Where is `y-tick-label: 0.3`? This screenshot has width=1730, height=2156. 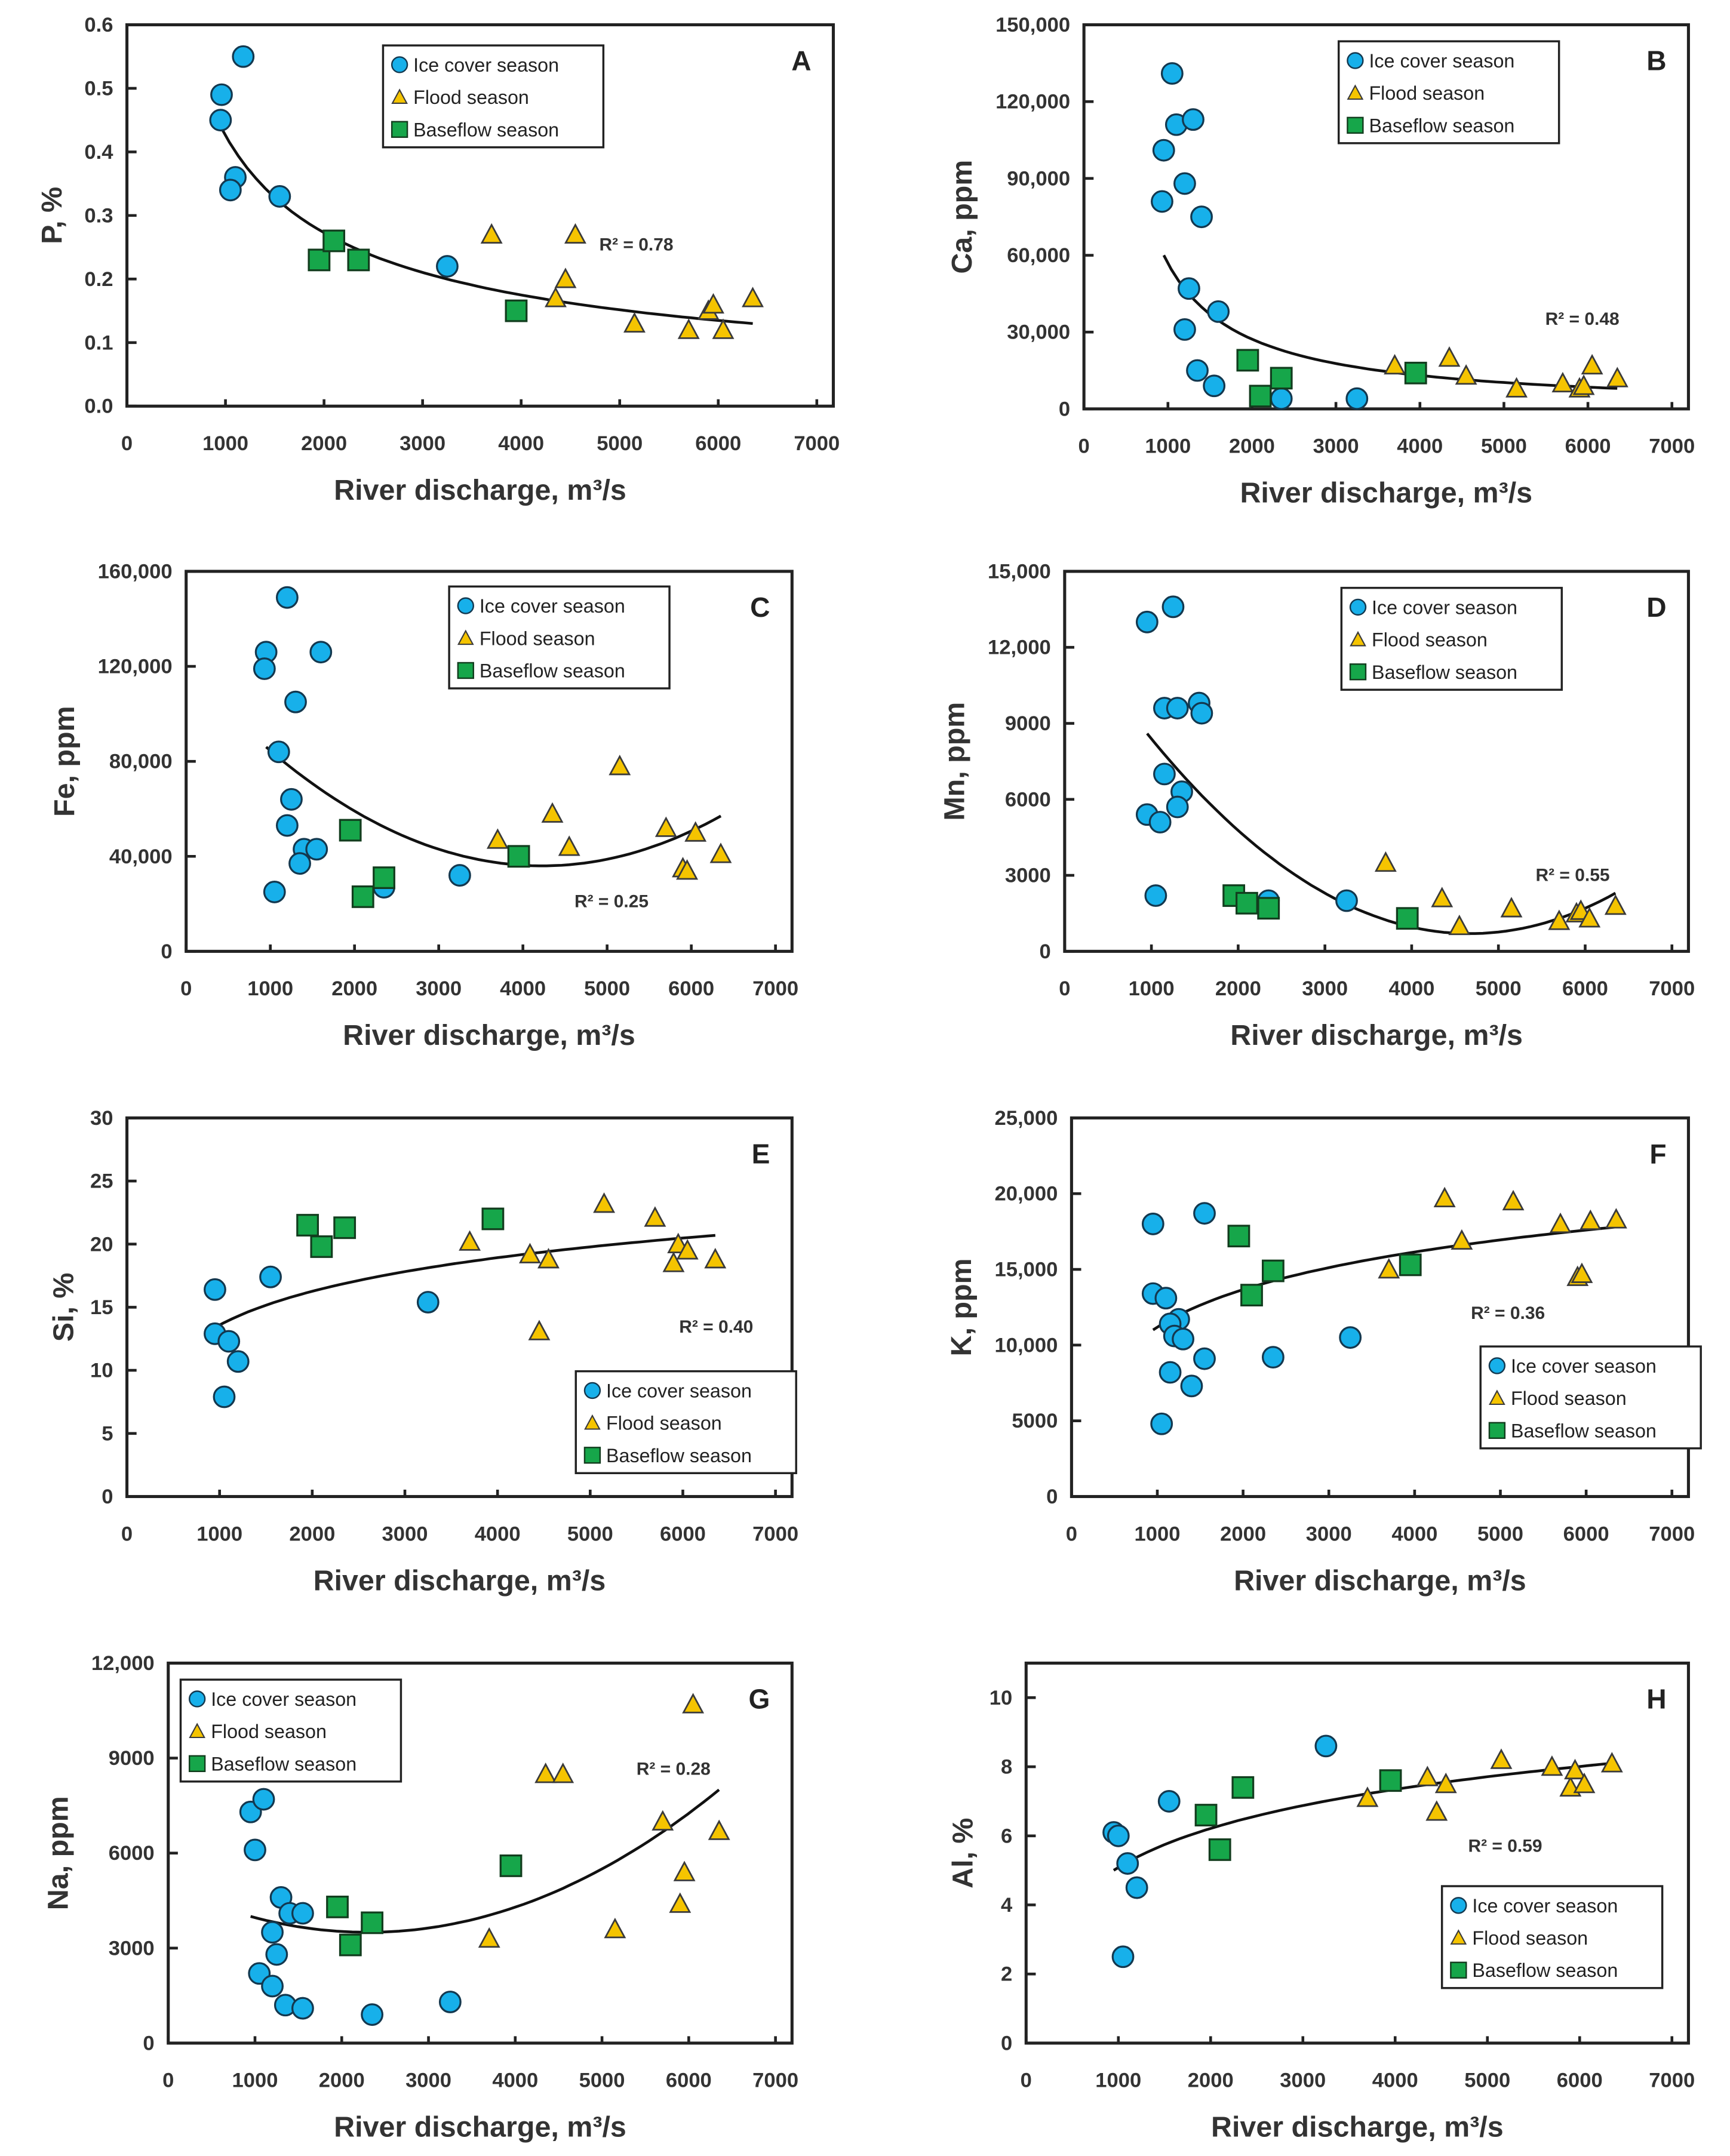 y-tick-label: 0.3 is located at coordinates (98, 215).